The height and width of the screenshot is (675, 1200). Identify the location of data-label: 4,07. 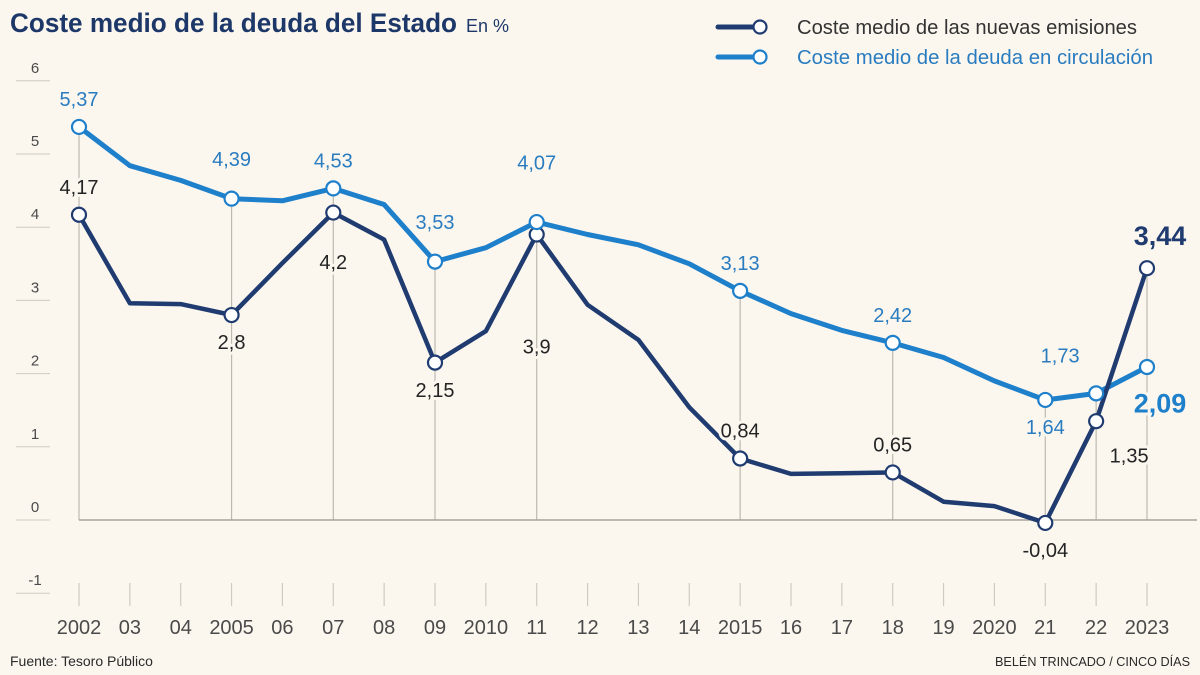
(536, 163).